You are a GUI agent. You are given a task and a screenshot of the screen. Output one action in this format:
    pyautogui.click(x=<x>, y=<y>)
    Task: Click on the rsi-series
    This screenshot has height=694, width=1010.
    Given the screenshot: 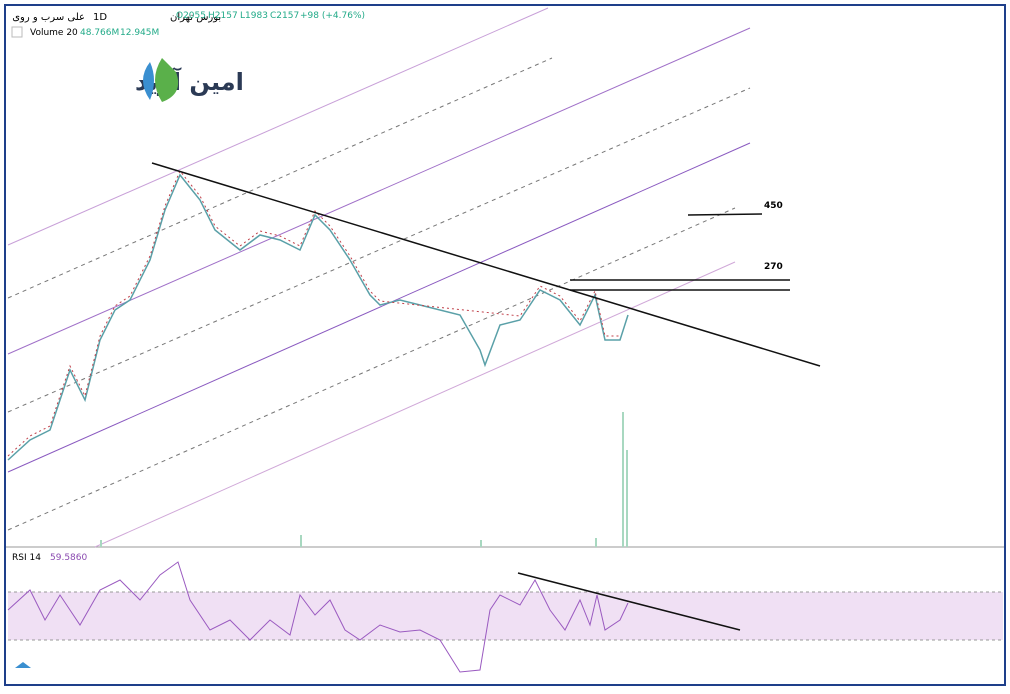 What is the action you would take?
    pyautogui.click(x=318, y=617)
    